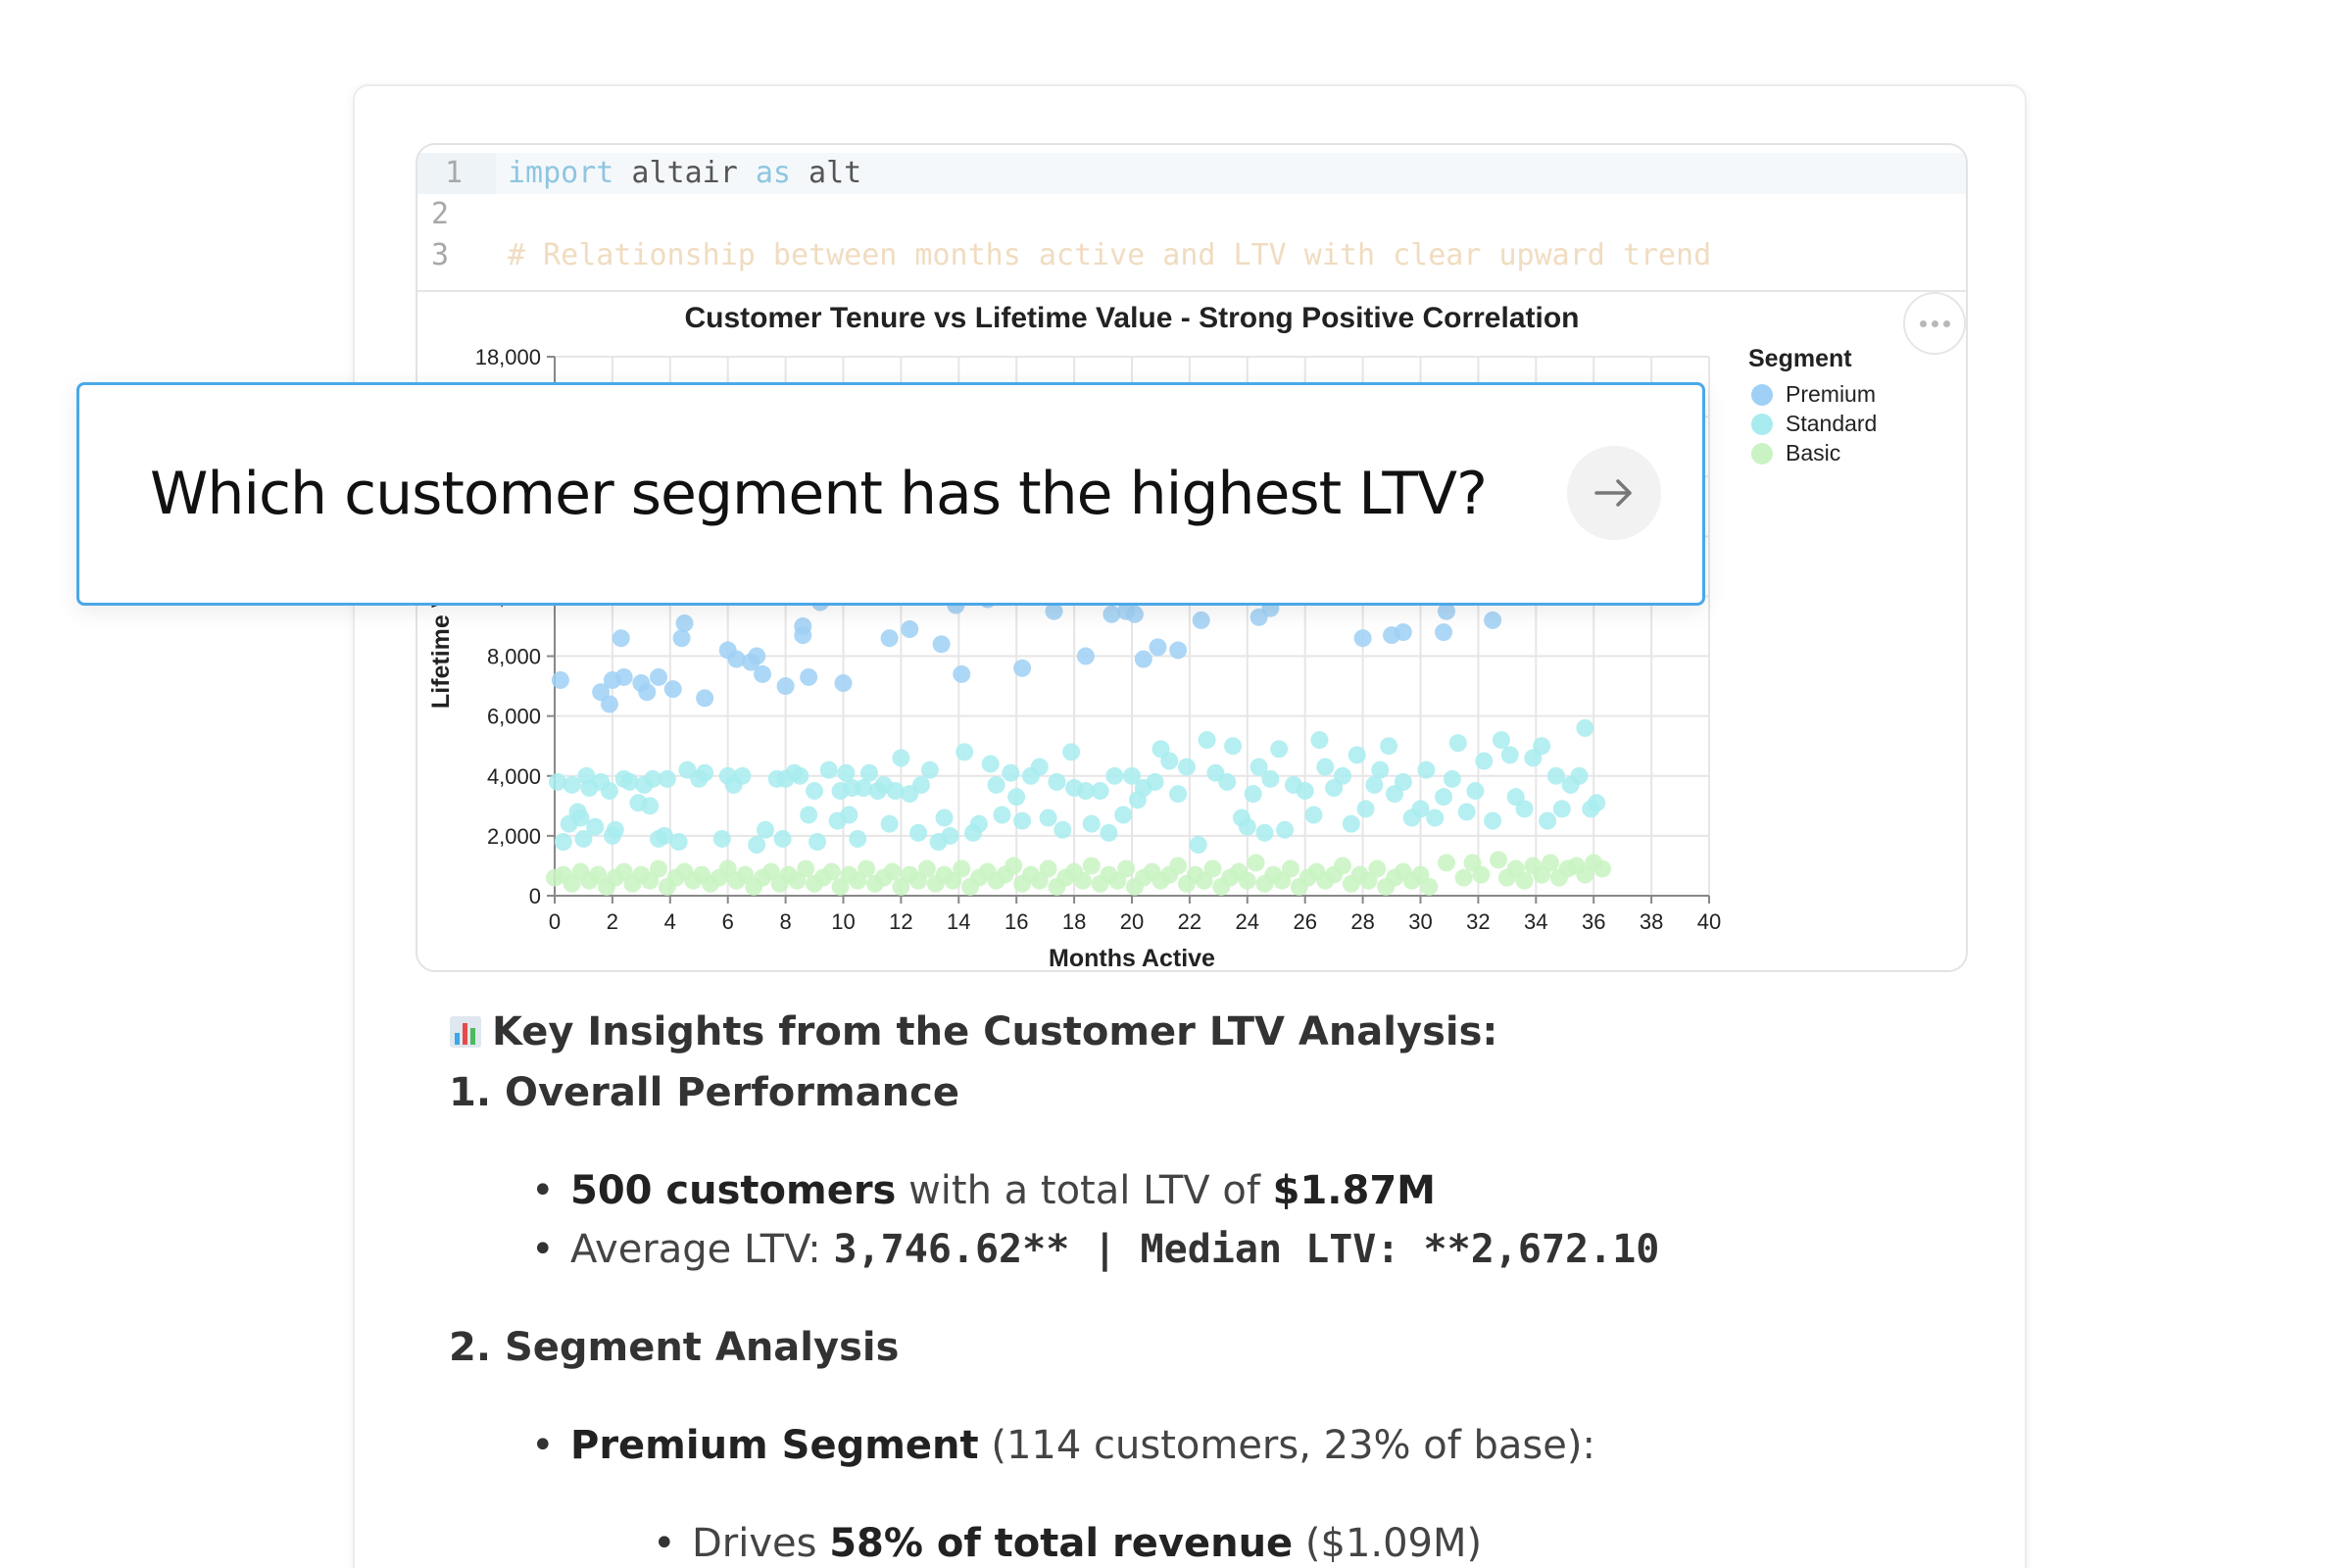  I want to click on line-number: 1, so click(456, 173).